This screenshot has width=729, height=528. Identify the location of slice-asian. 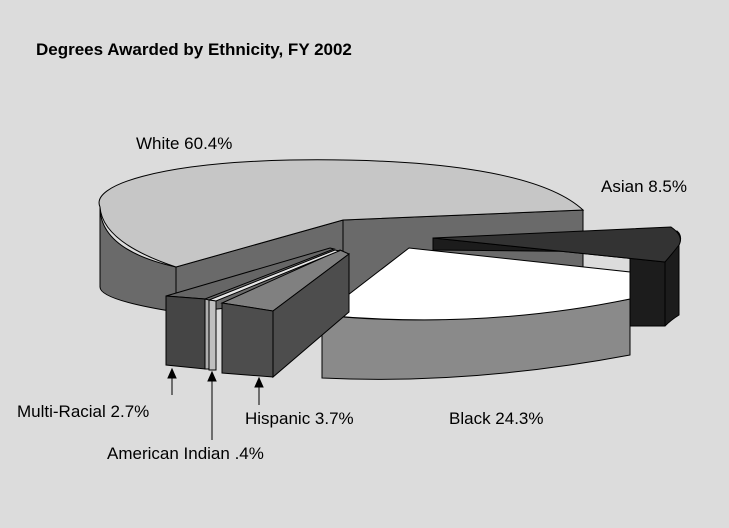
(557, 276).